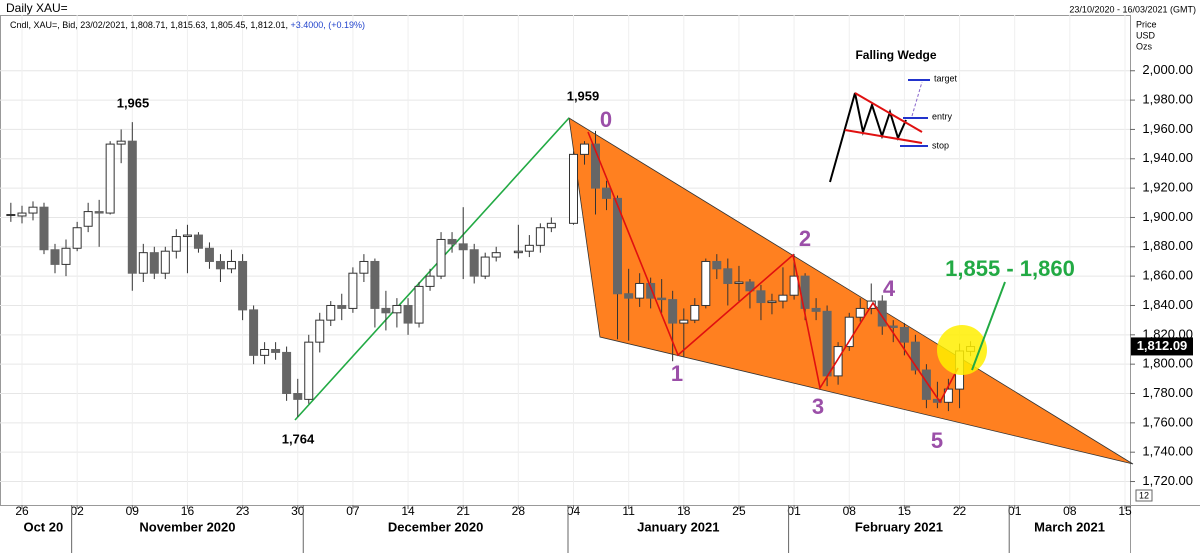 Image resolution: width=1200 pixels, height=553 pixels. I want to click on x-tick-label: 18, so click(684, 511).